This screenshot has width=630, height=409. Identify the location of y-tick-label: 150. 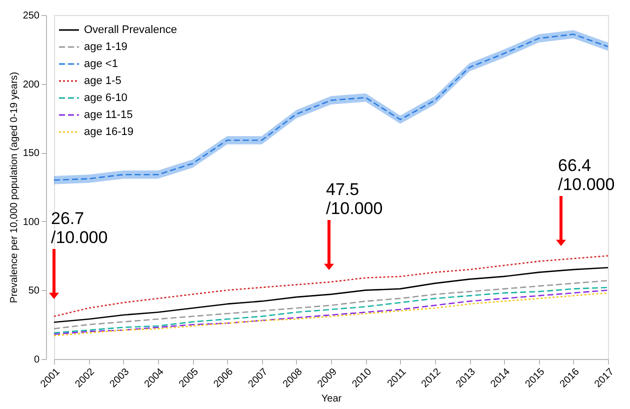
(31, 154).